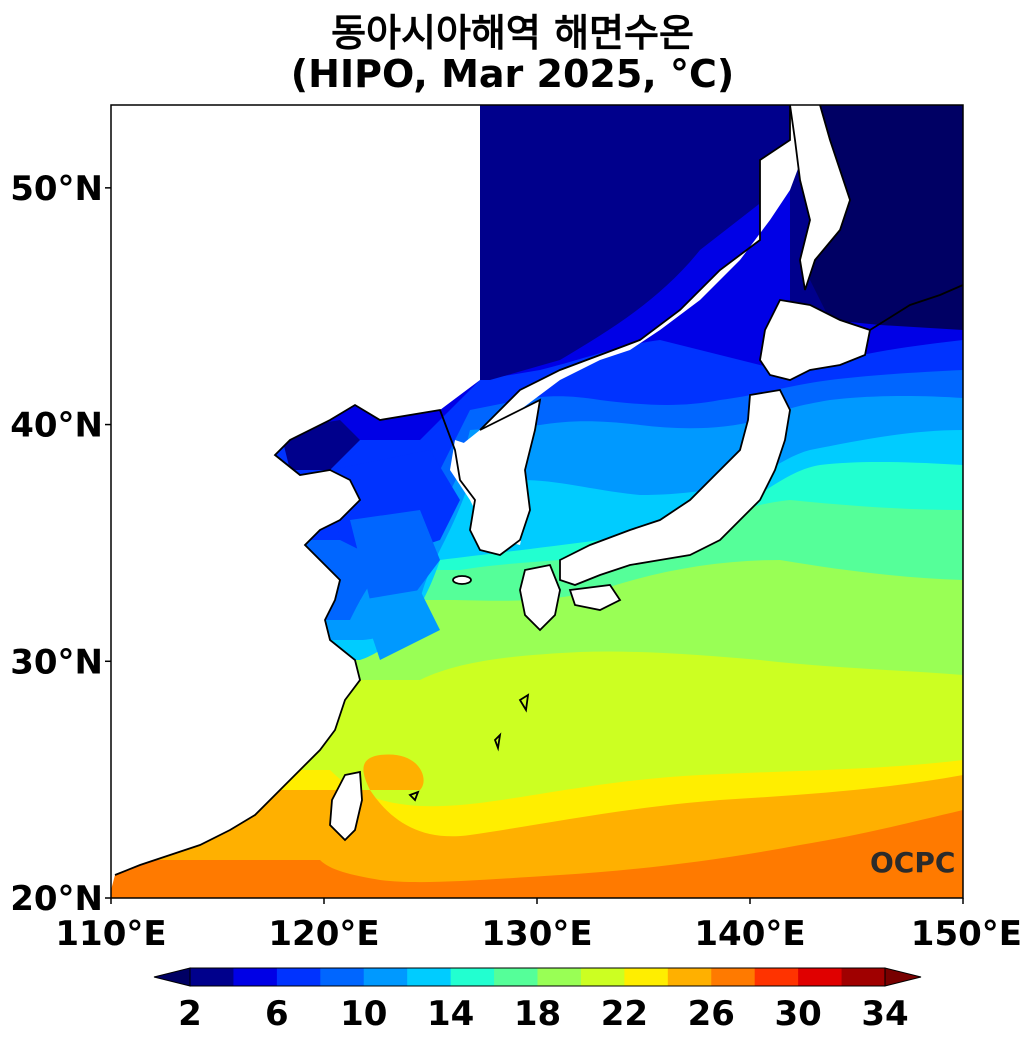 The width and height of the screenshot is (1025, 1044). I want to click on map-title: 동아시아해역 해면수온, so click(512, 33).